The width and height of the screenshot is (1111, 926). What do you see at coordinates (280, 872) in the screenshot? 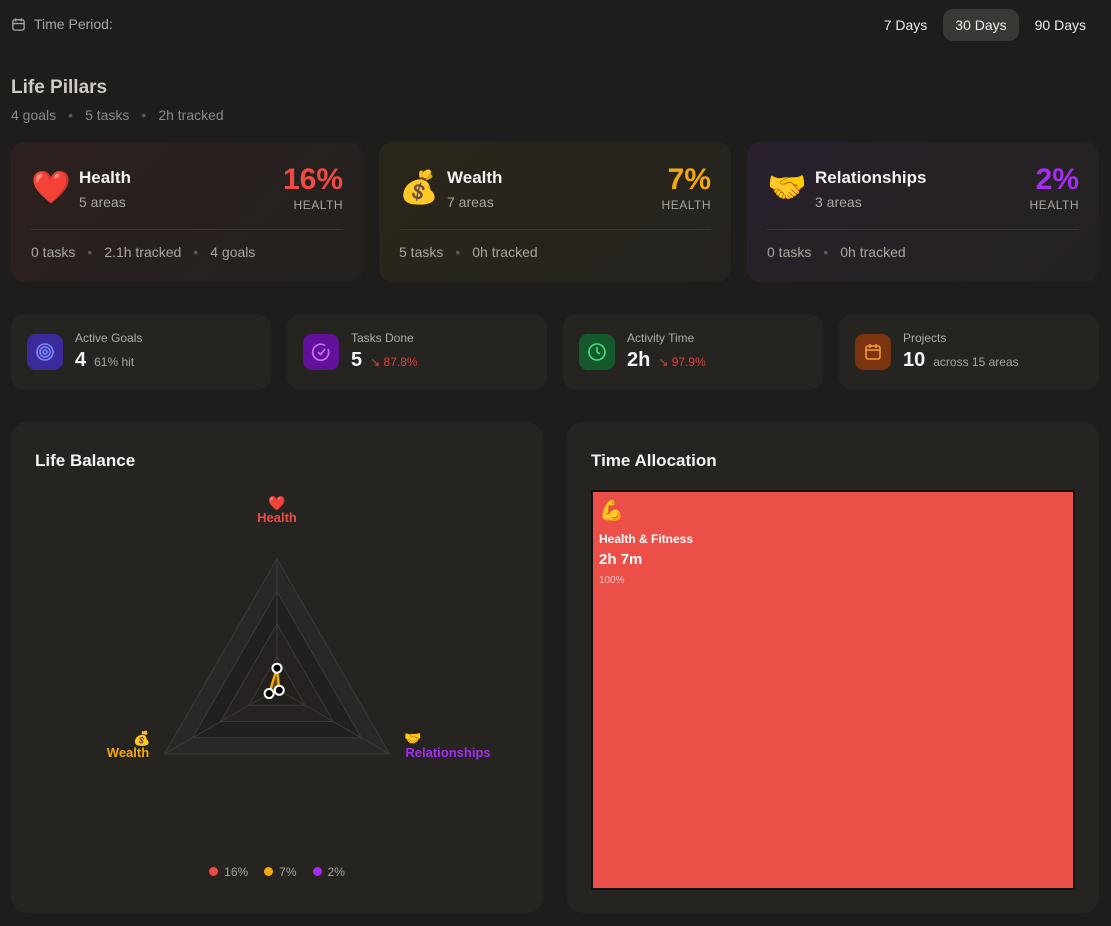
I see `legend-item: 7%` at bounding box center [280, 872].